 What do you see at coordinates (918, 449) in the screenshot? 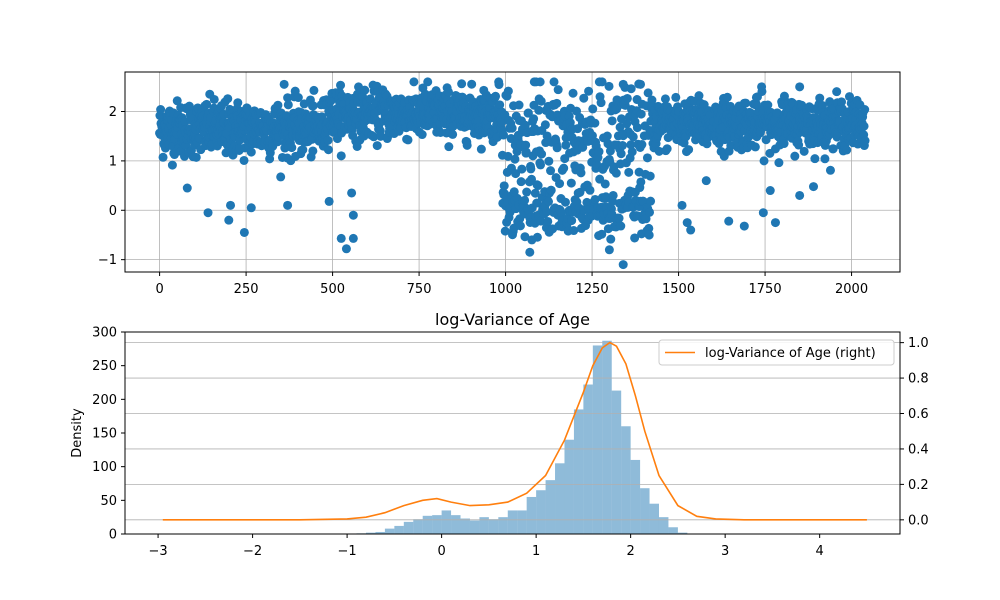
I see `histogram-right-tick-label: 0.4` at bounding box center [918, 449].